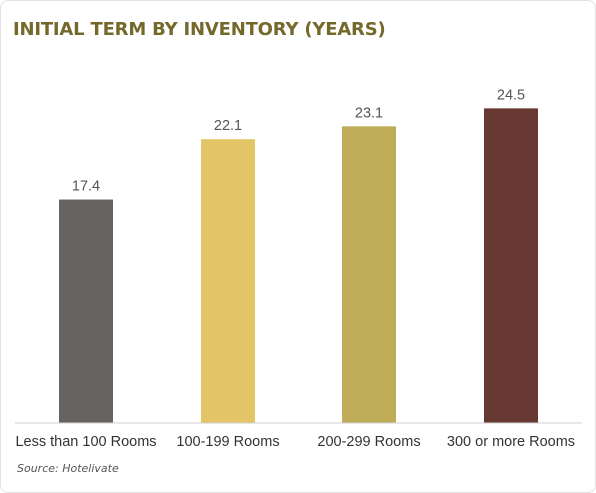 This screenshot has height=493, width=596. Describe the element at coordinates (68, 468) in the screenshot. I see `source-note: Source: Hotelivate` at that location.